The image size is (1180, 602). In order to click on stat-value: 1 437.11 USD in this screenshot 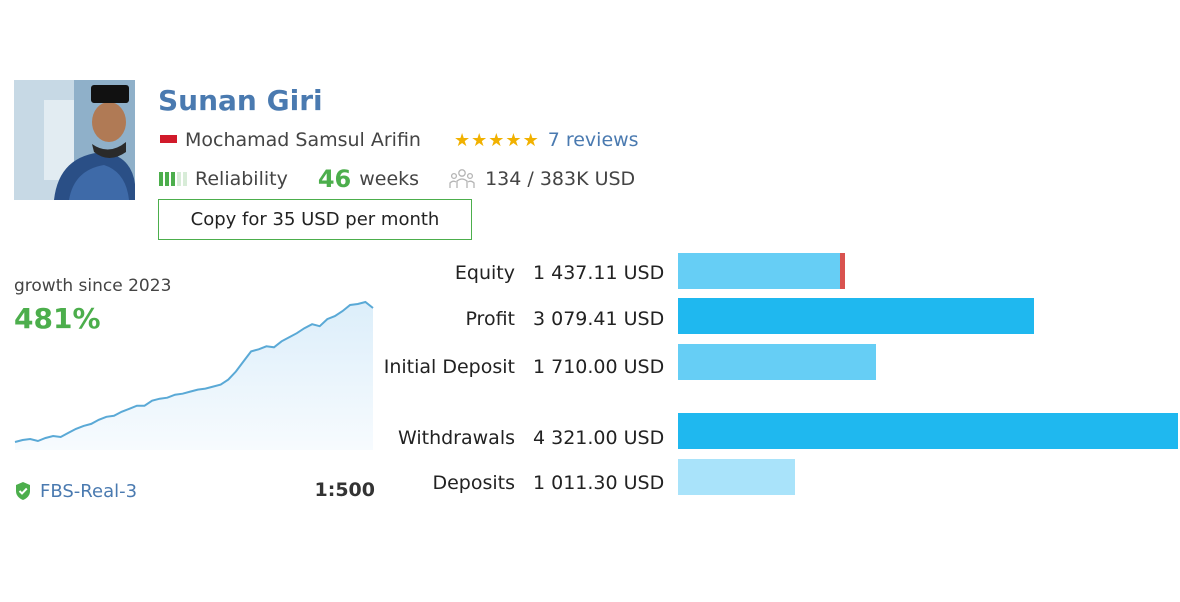, I will do `click(599, 273)`.